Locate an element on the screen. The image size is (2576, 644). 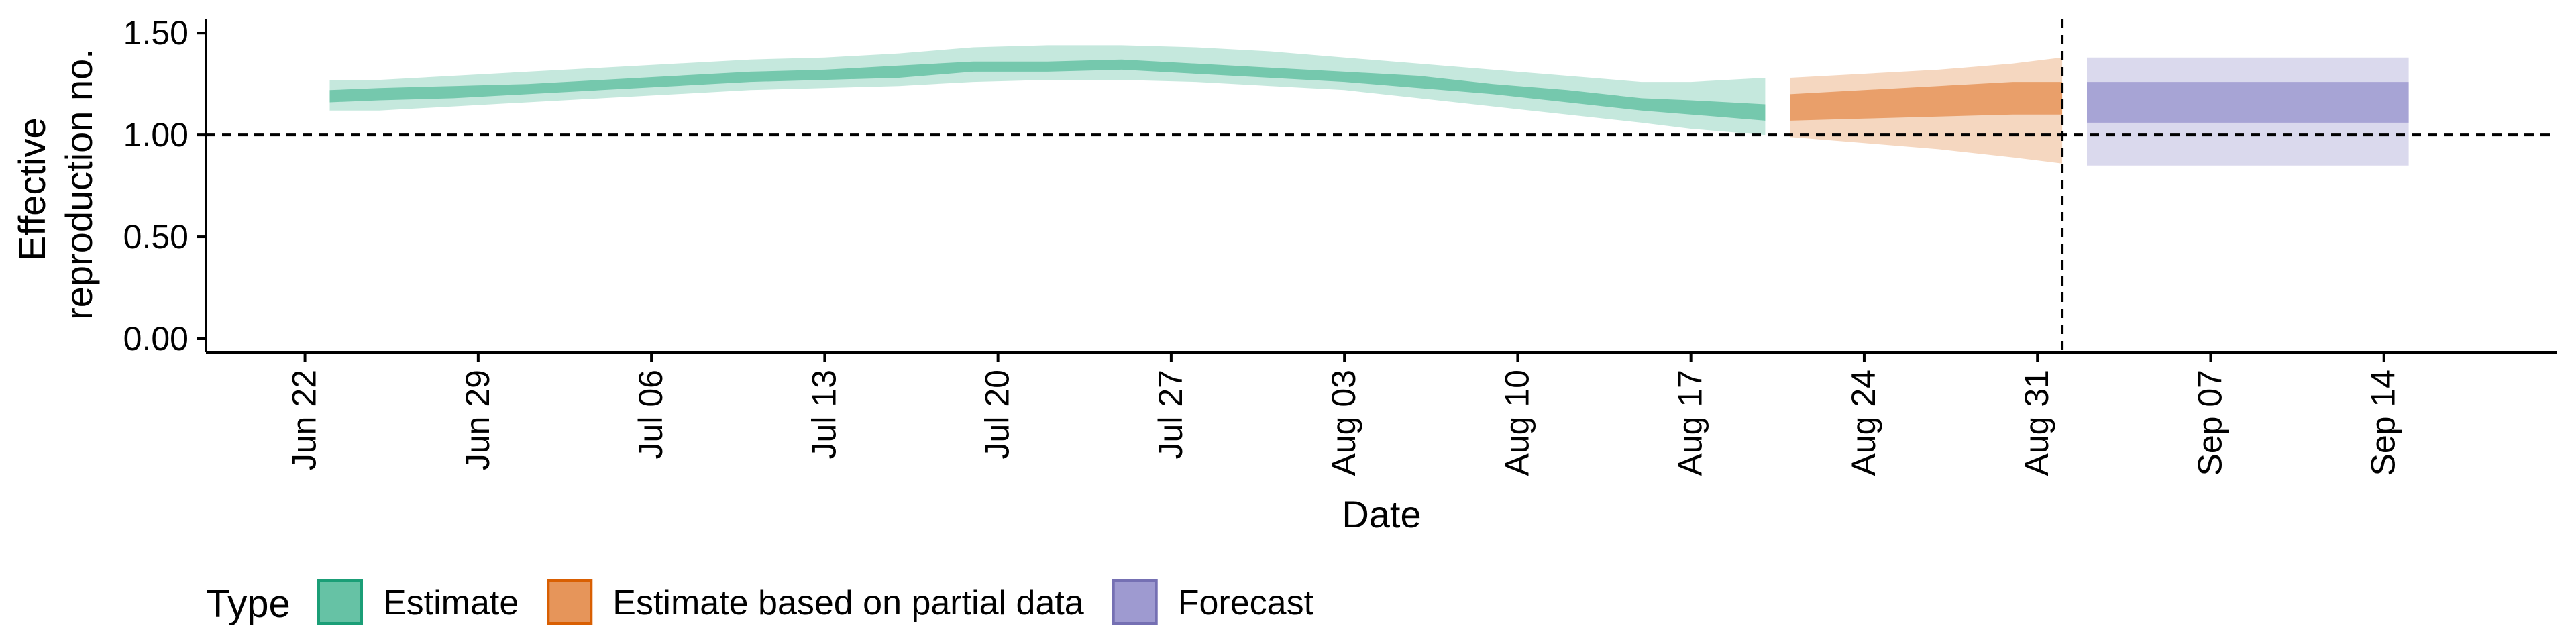
x-tick-label: Jun 29 is located at coordinates (477, 420).